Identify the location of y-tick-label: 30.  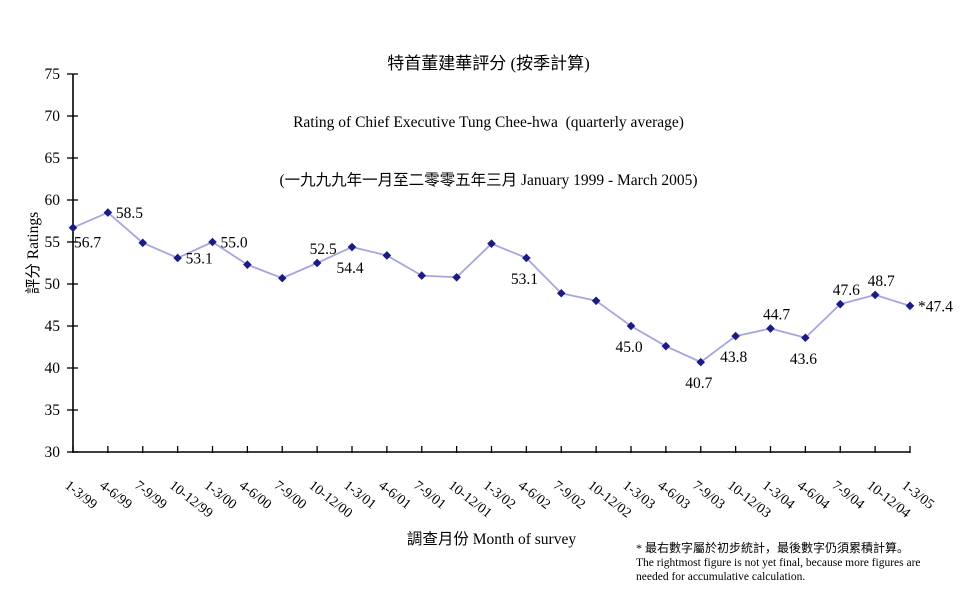
(53, 452).